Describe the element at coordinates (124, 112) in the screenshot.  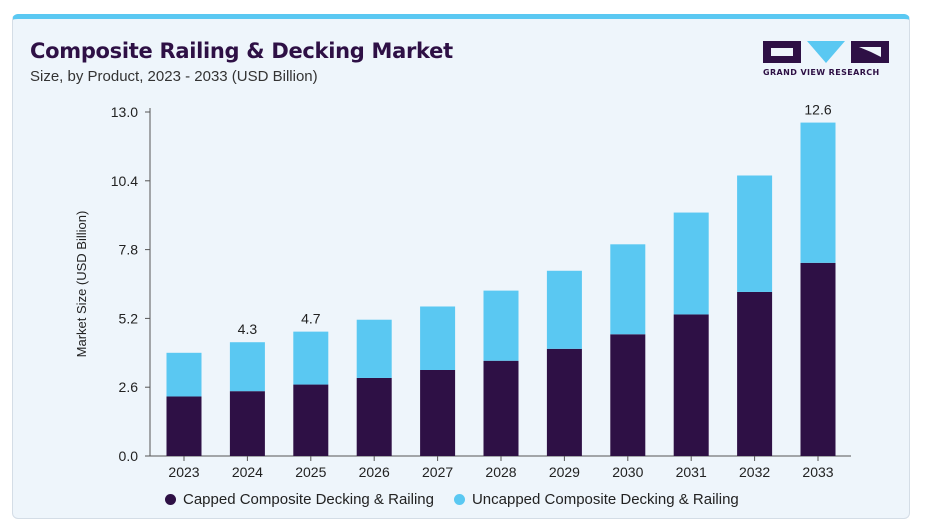
I see `y-tick-label: 13.0` at that location.